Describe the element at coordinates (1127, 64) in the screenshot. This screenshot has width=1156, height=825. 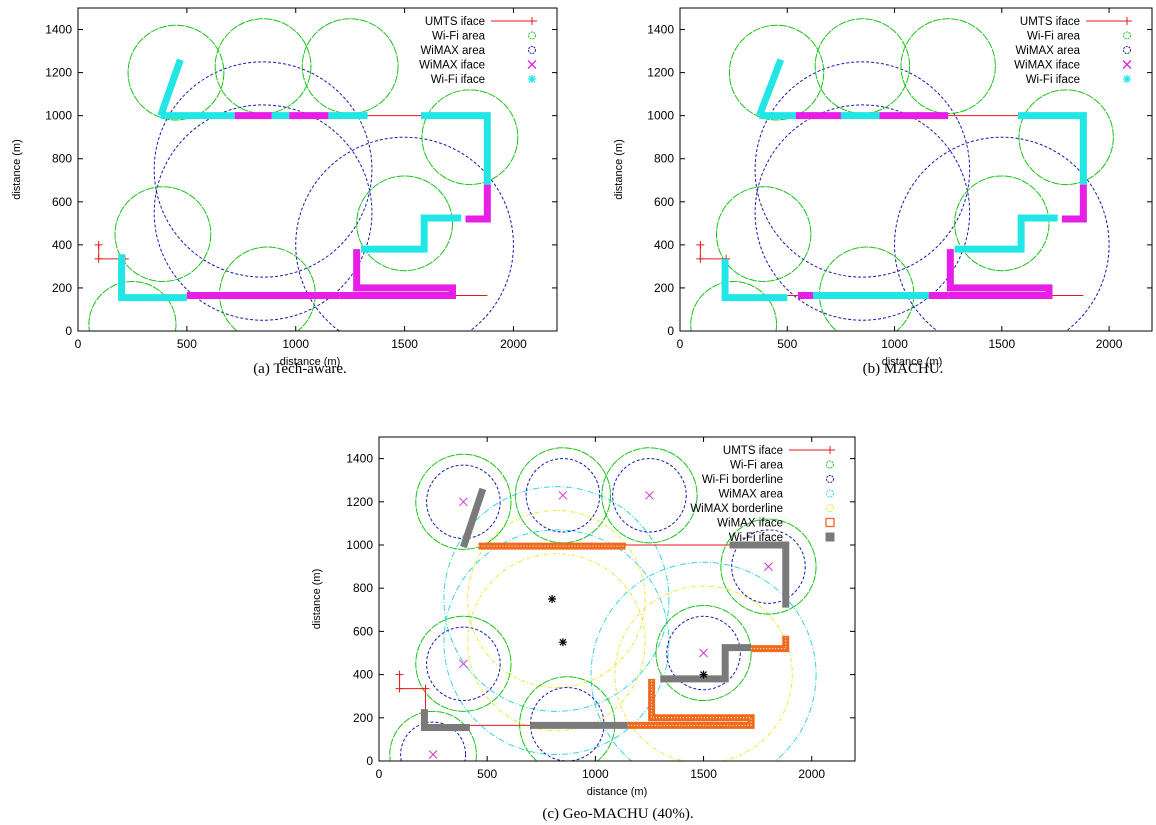
I see `legend-x-swatch` at that location.